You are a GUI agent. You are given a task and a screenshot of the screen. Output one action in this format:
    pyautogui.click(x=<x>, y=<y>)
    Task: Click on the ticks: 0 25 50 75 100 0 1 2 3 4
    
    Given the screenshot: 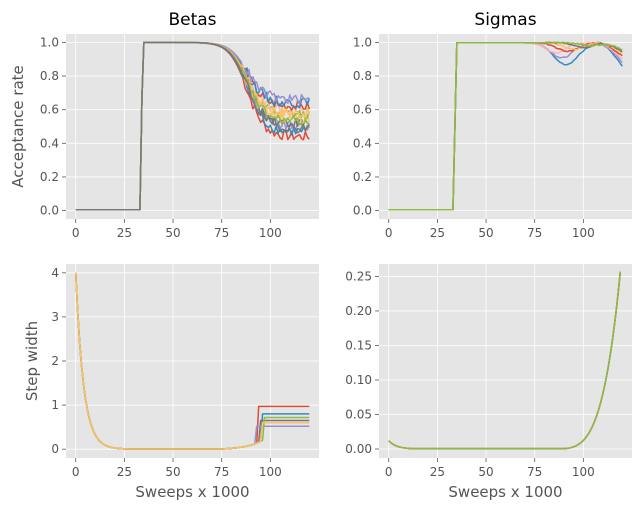 What is the action you would take?
    pyautogui.click(x=166, y=372)
    